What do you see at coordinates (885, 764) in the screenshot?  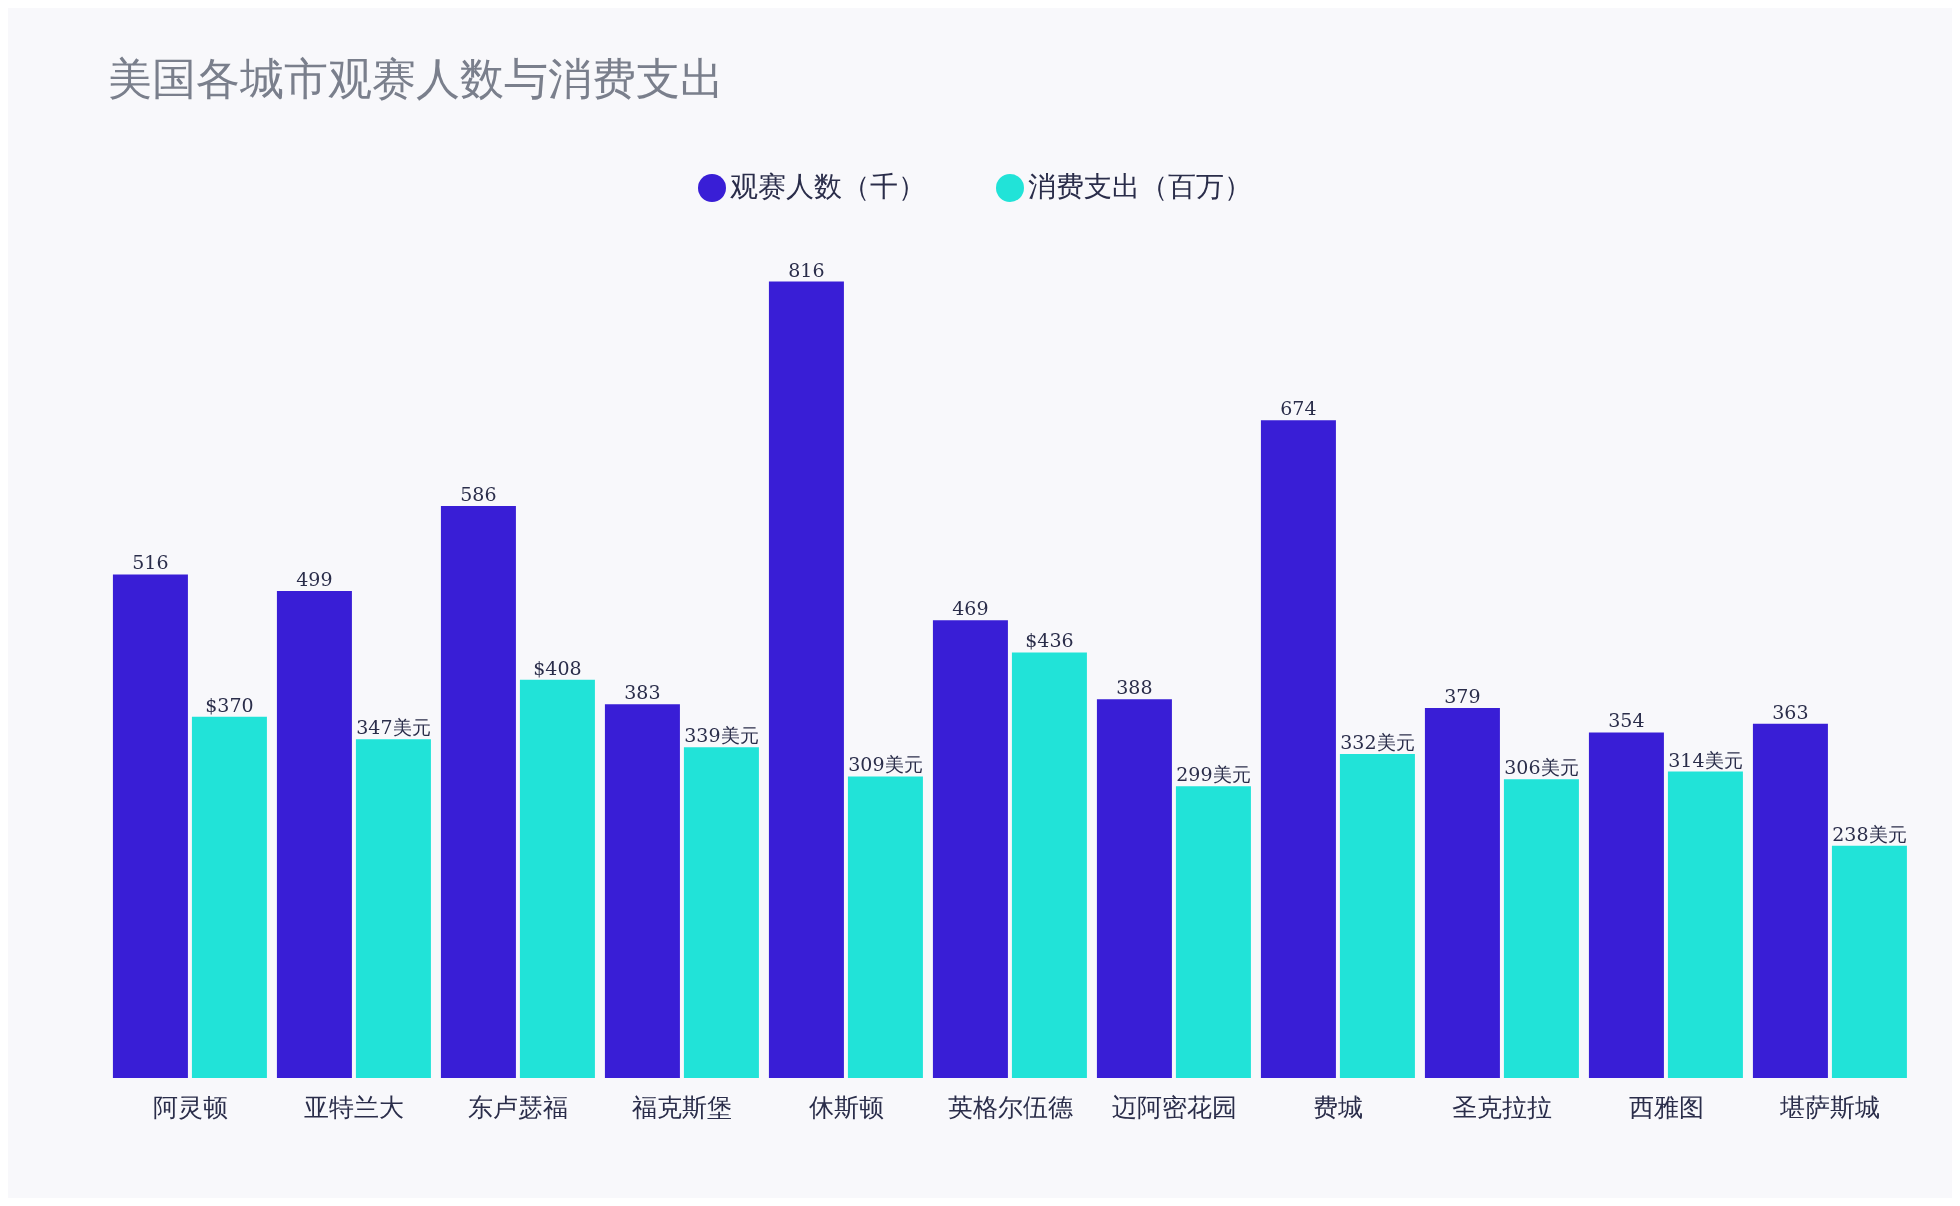 I see `data-label: 309美元` at bounding box center [885, 764].